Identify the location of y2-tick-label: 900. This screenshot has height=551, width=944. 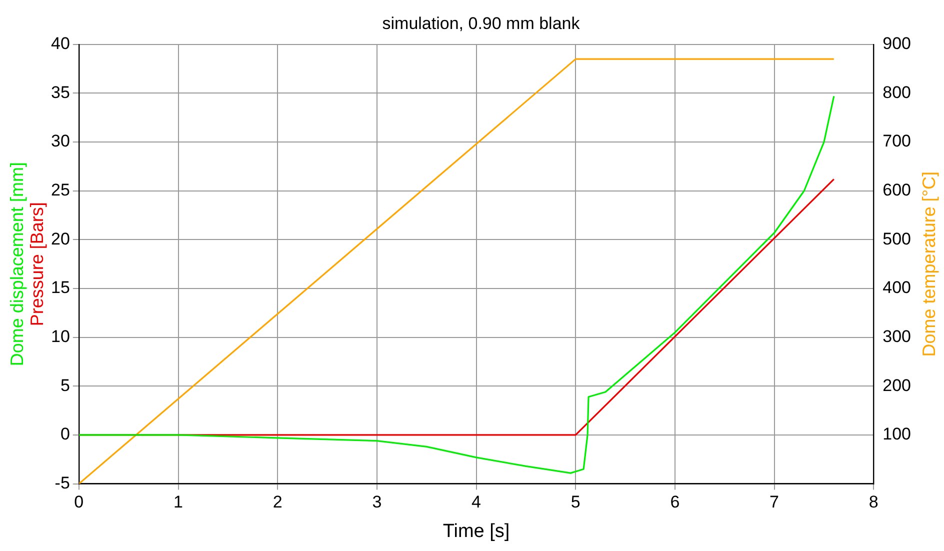
(897, 44).